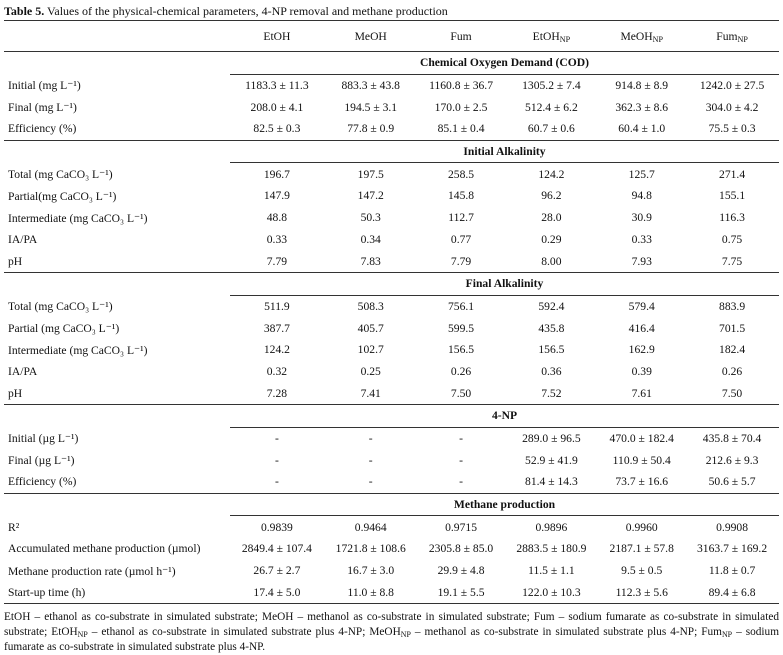 The height and width of the screenshot is (655, 783). What do you see at coordinates (551, 592) in the screenshot?
I see `value-cell: 122.0 ± 10.3` at bounding box center [551, 592].